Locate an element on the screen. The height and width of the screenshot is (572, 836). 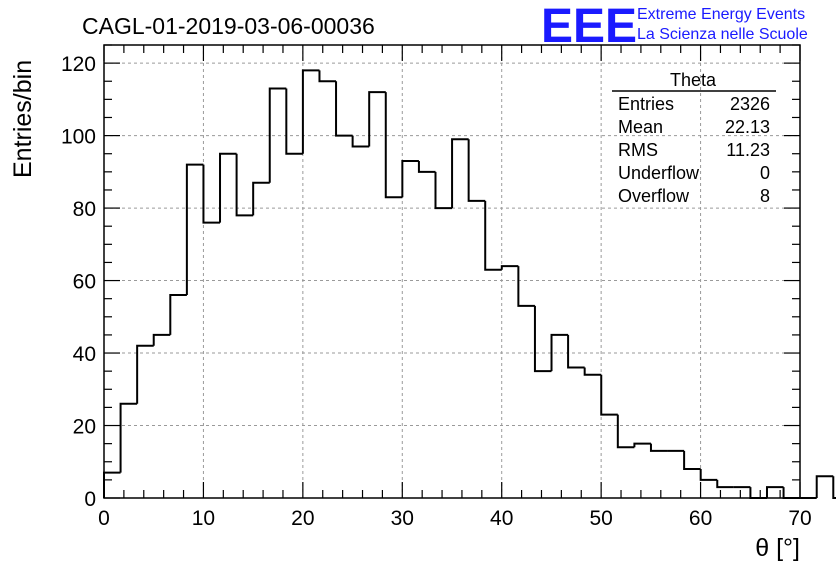
y-axis-title: Entries/bin is located at coordinates (23, 119).